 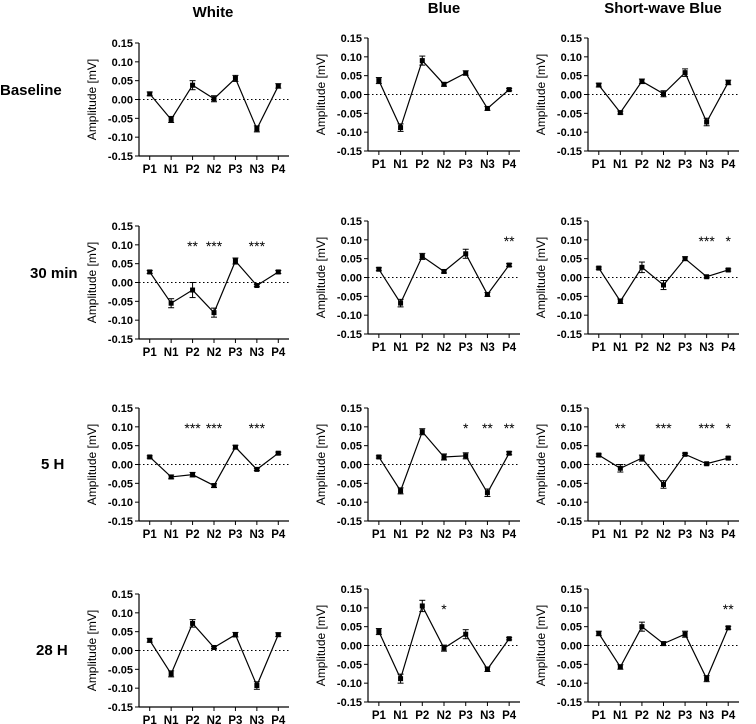 I want to click on series-line, so click(x=663, y=280).